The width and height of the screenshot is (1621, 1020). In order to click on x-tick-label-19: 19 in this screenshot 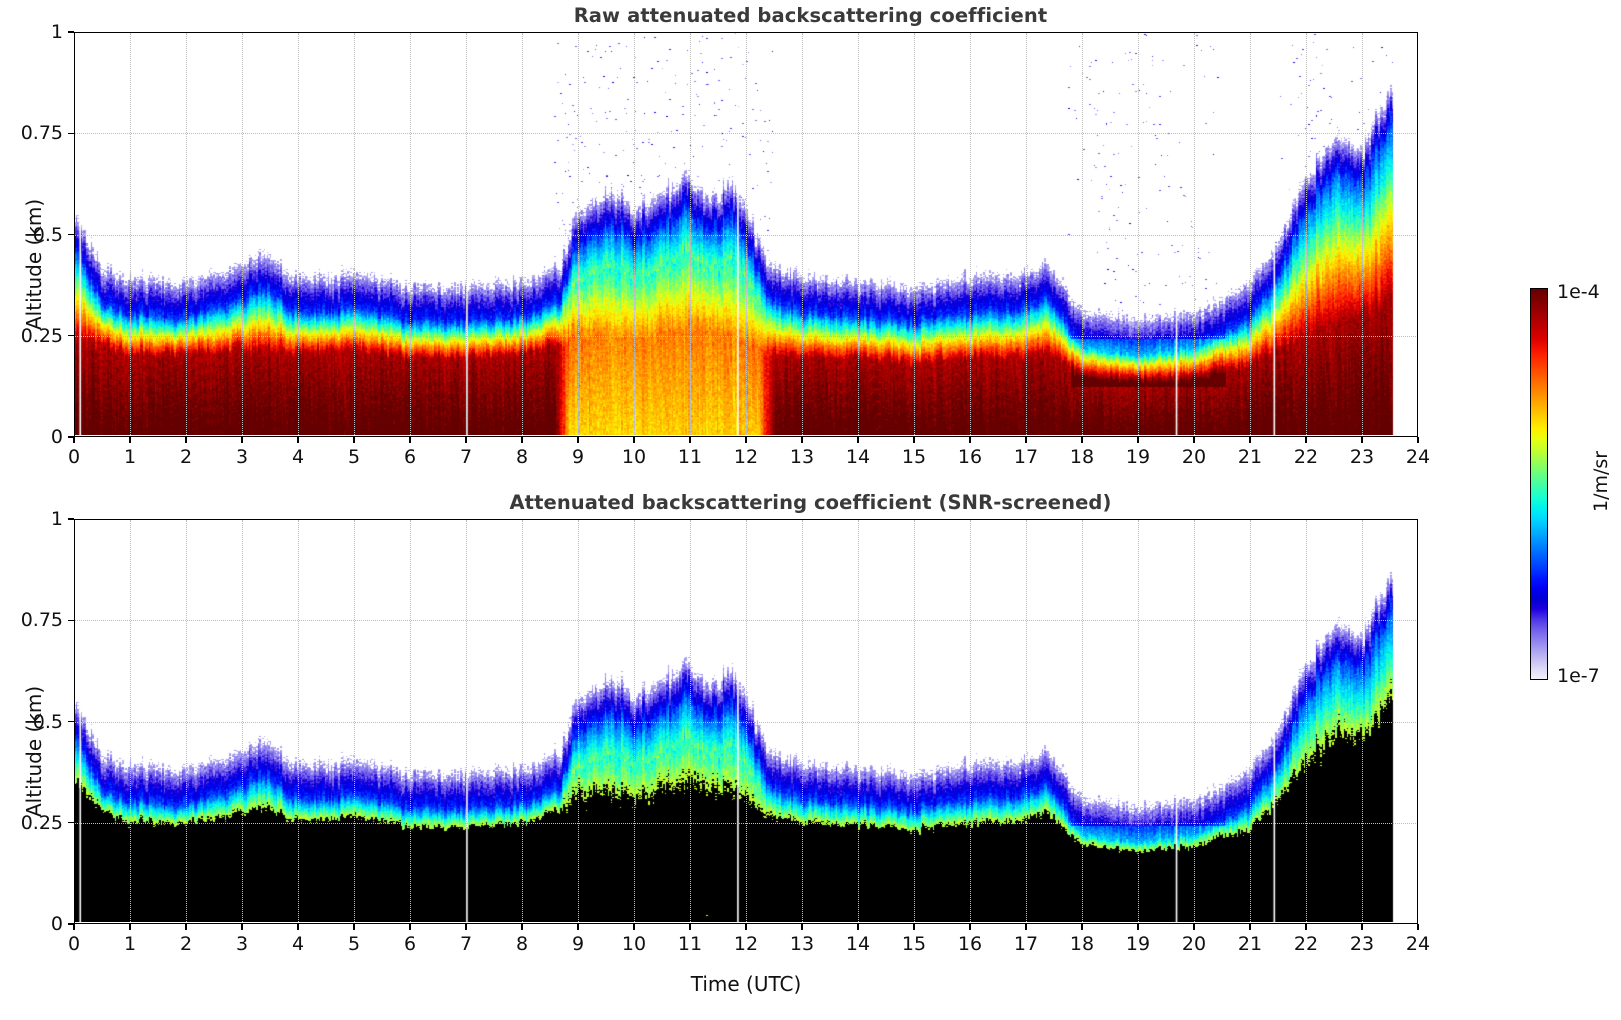, I will do `click(1138, 944)`.